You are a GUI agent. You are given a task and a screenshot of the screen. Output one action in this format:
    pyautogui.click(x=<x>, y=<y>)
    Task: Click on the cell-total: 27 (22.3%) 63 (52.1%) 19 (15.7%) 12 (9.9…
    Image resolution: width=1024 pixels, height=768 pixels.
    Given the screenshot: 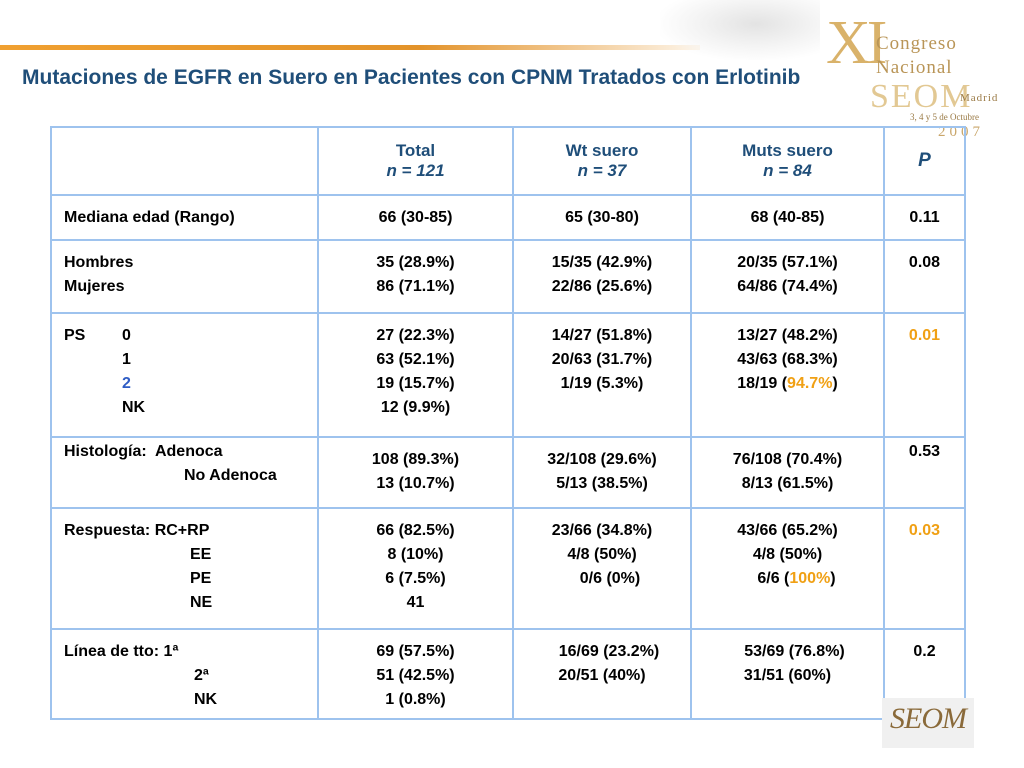 What is the action you would take?
    pyautogui.click(x=415, y=375)
    